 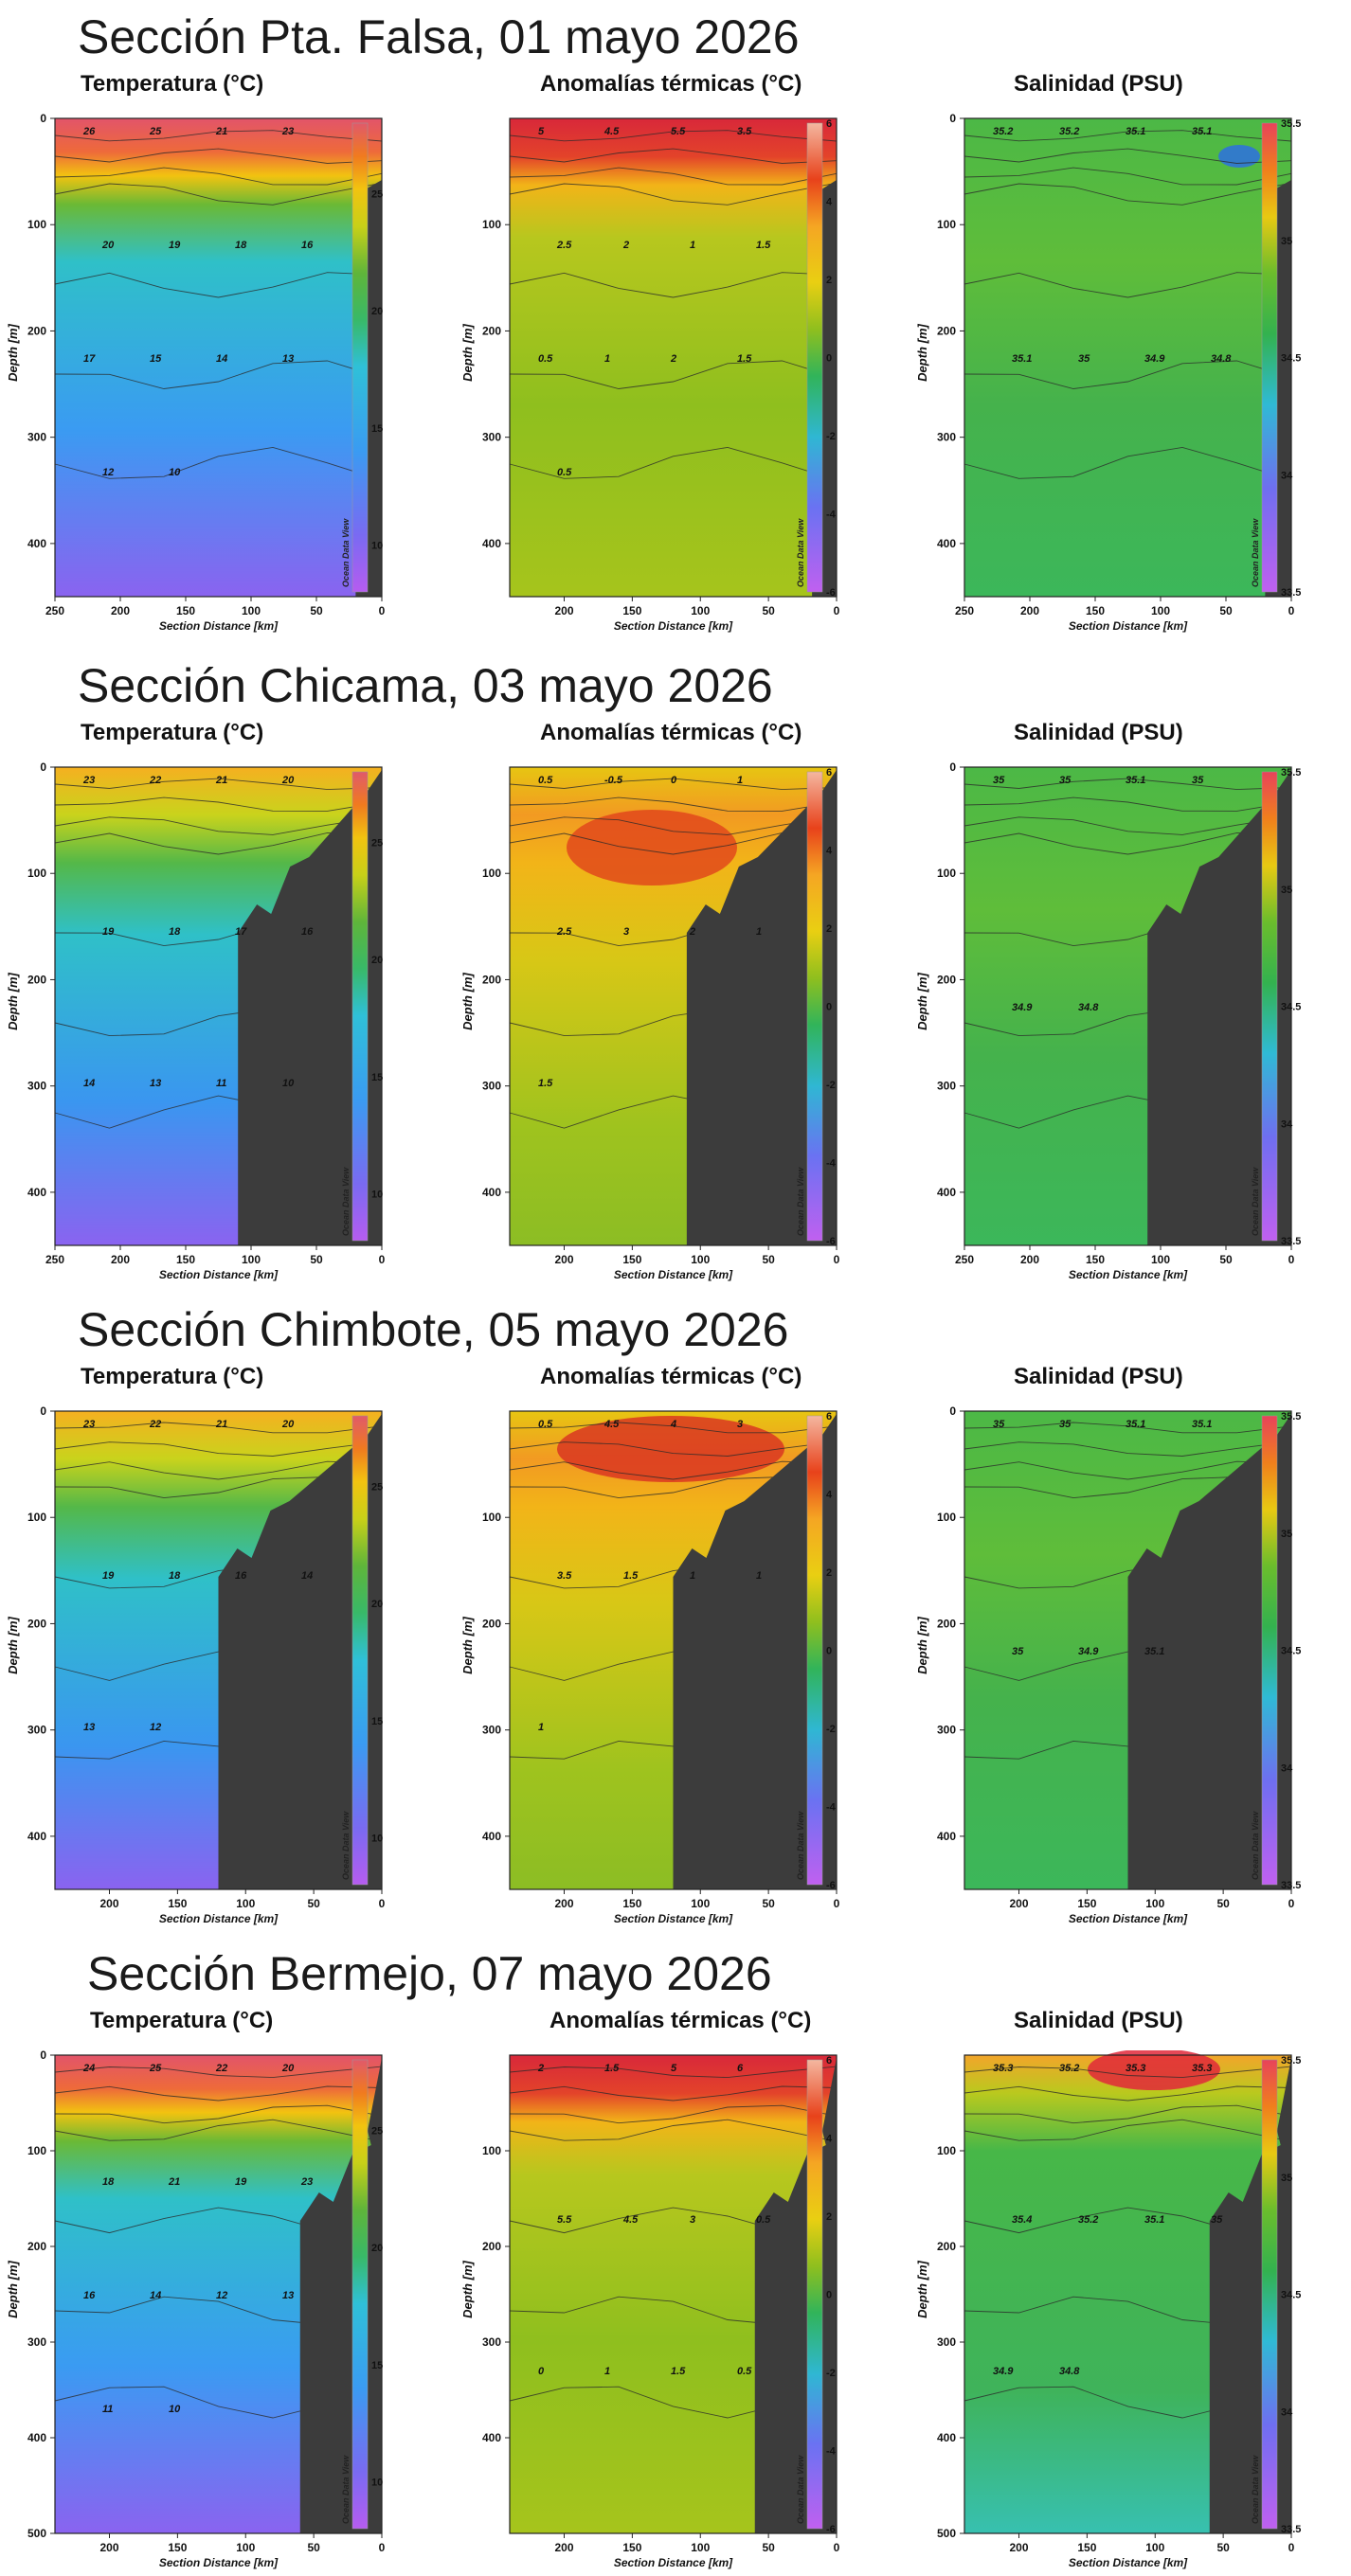 What do you see at coordinates (611, 1424) in the screenshot?
I see `contour-label: 4.5` at bounding box center [611, 1424].